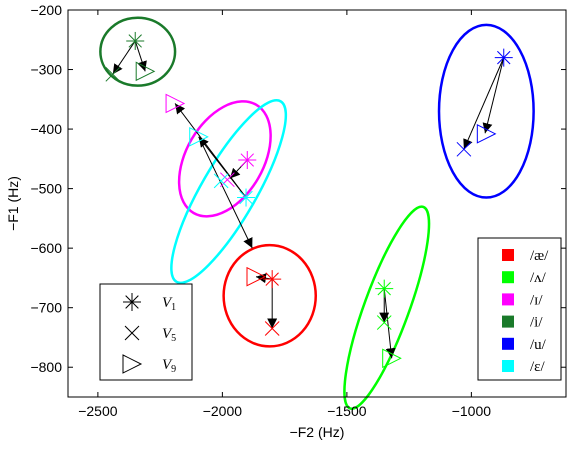  I want to click on marker-v1-/ʌ/, so click(384, 288).